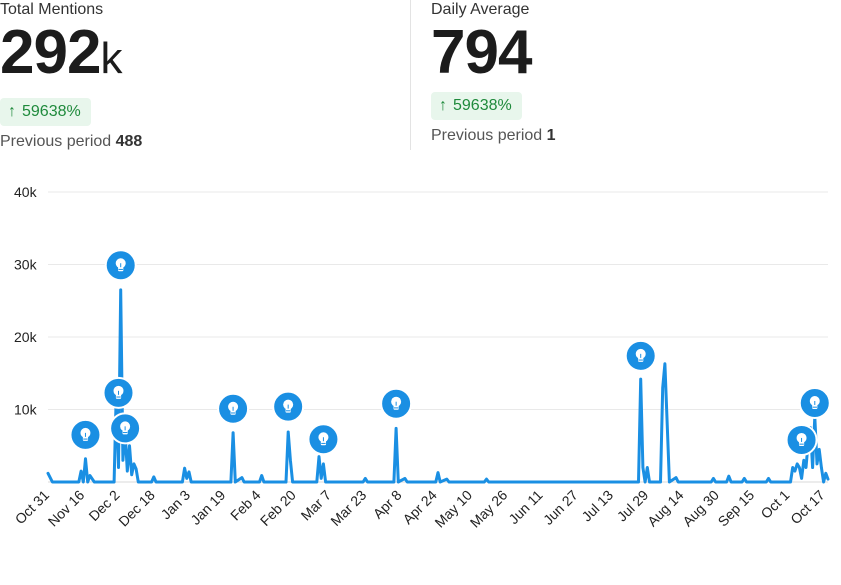 This screenshot has width=841, height=585. Describe the element at coordinates (51, 111) in the screenshot. I see `total-mentions-change: 59638%` at that location.